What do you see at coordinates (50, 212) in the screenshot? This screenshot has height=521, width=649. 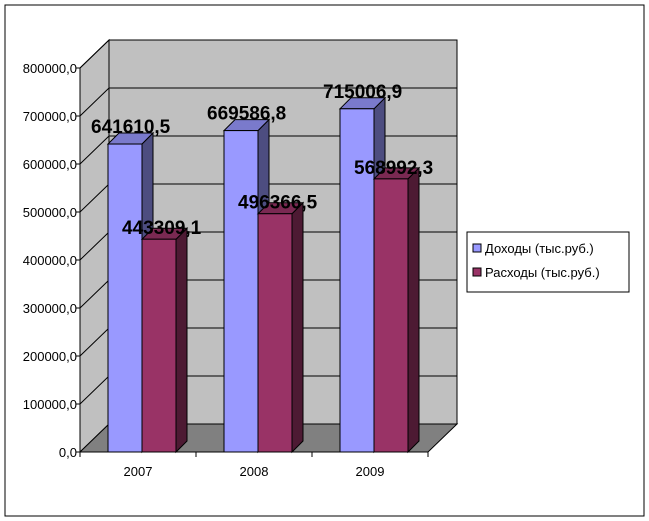 I see `y-tick-label: 500000,0` at bounding box center [50, 212].